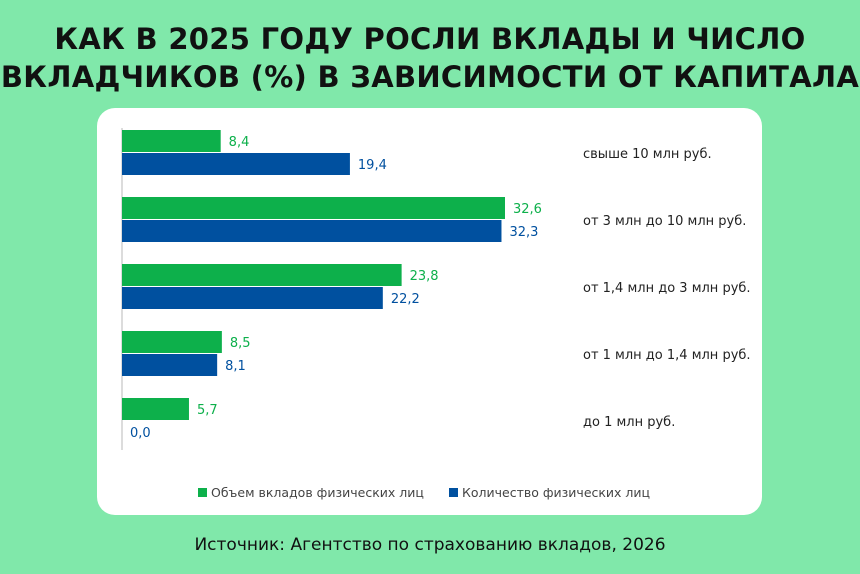 This screenshot has height=574, width=860. Describe the element at coordinates (140, 433) in the screenshot. I see `data-label: 0,0` at that location.